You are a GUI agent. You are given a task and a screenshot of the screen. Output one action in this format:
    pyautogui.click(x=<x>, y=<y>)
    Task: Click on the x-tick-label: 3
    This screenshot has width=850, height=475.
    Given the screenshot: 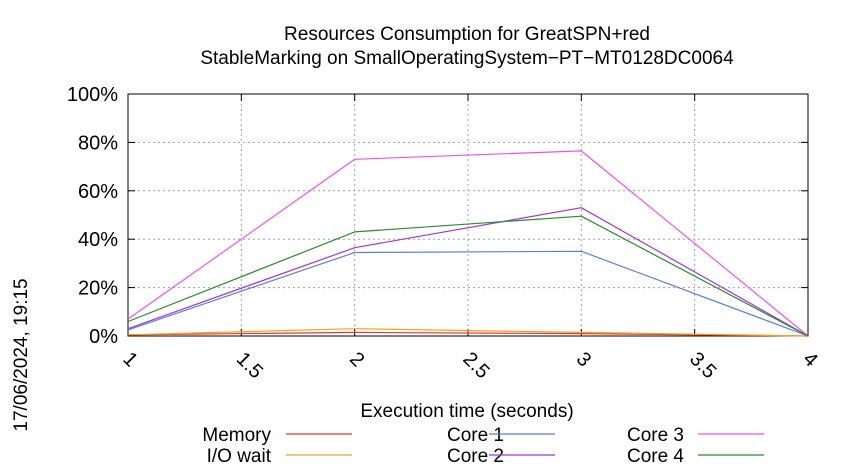 What is the action you would take?
    pyautogui.click(x=583, y=359)
    